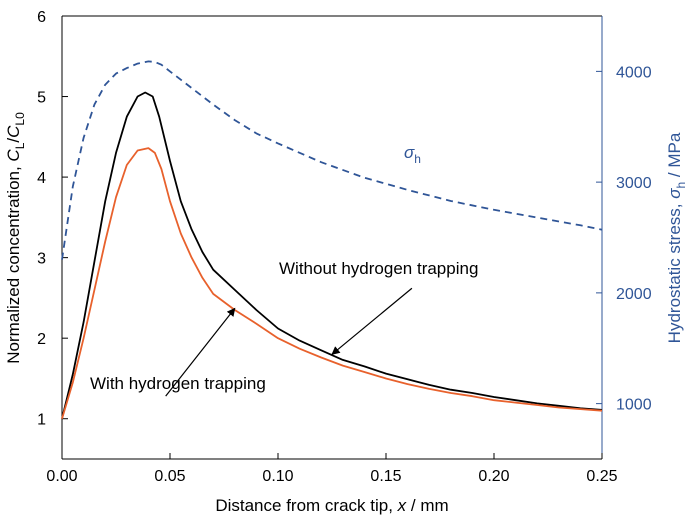 The height and width of the screenshot is (523, 700). Describe the element at coordinates (13, 155) in the screenshot. I see `left-axis-title-num: C` at that location.